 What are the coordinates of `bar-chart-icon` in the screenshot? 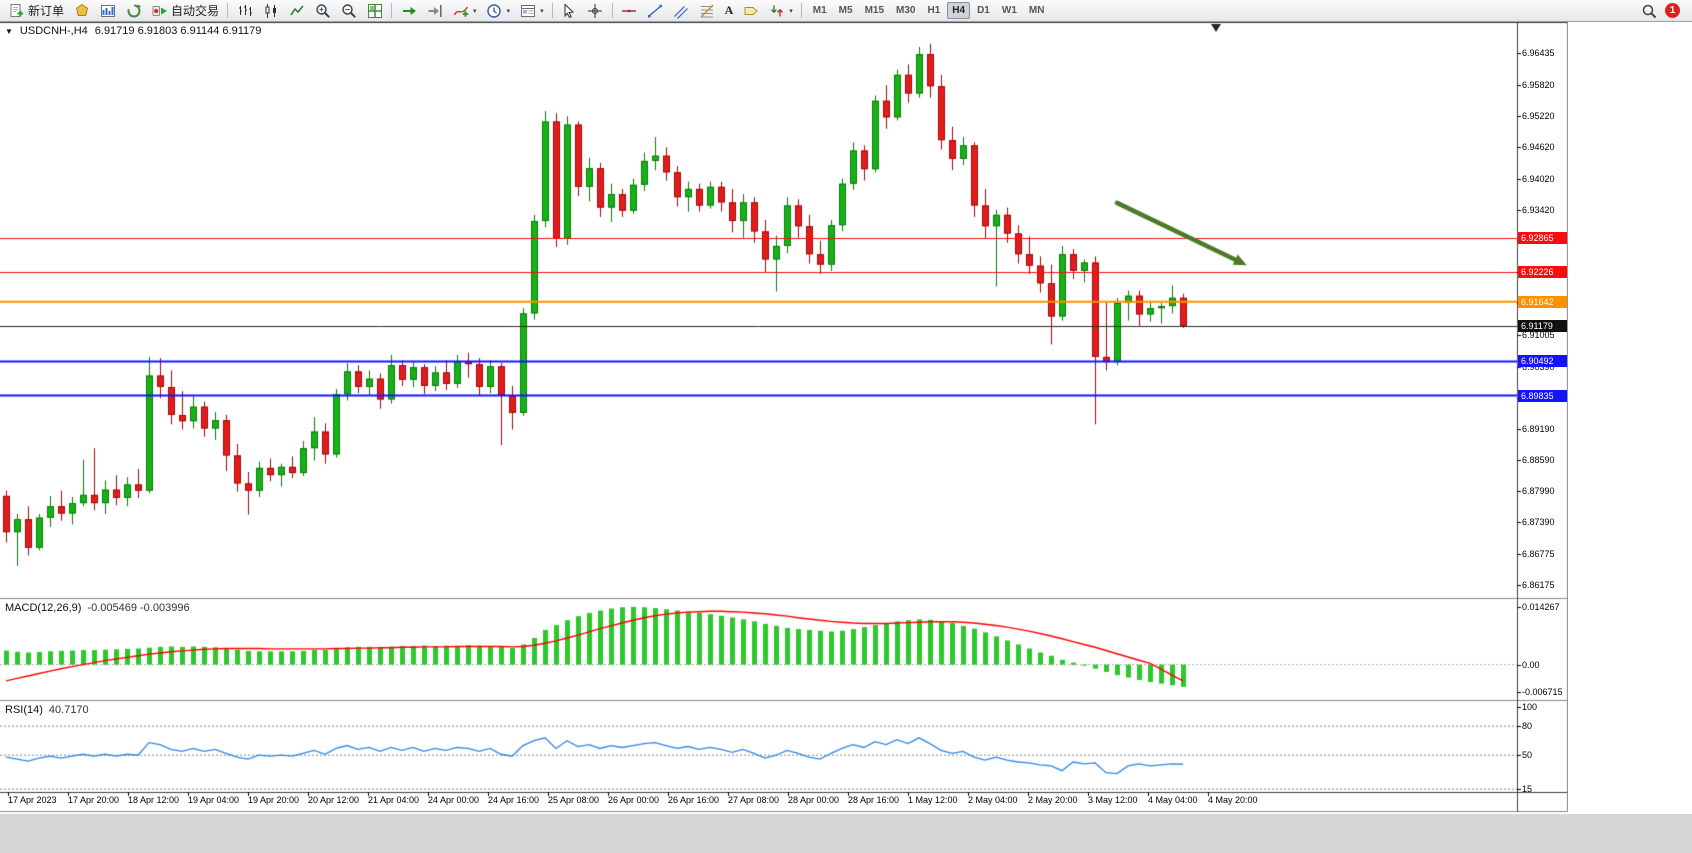 It's located at (244, 10).